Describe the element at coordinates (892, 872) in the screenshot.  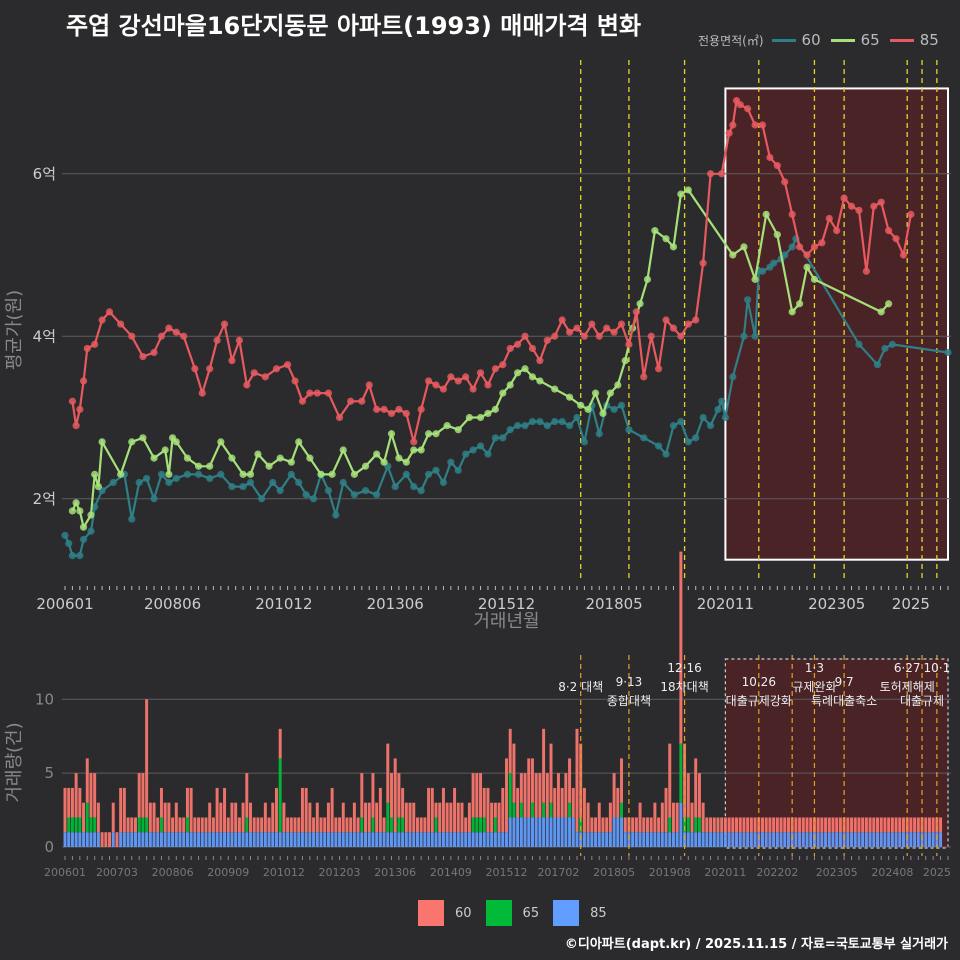
I see `bar-x-tick-label: 202408` at that location.